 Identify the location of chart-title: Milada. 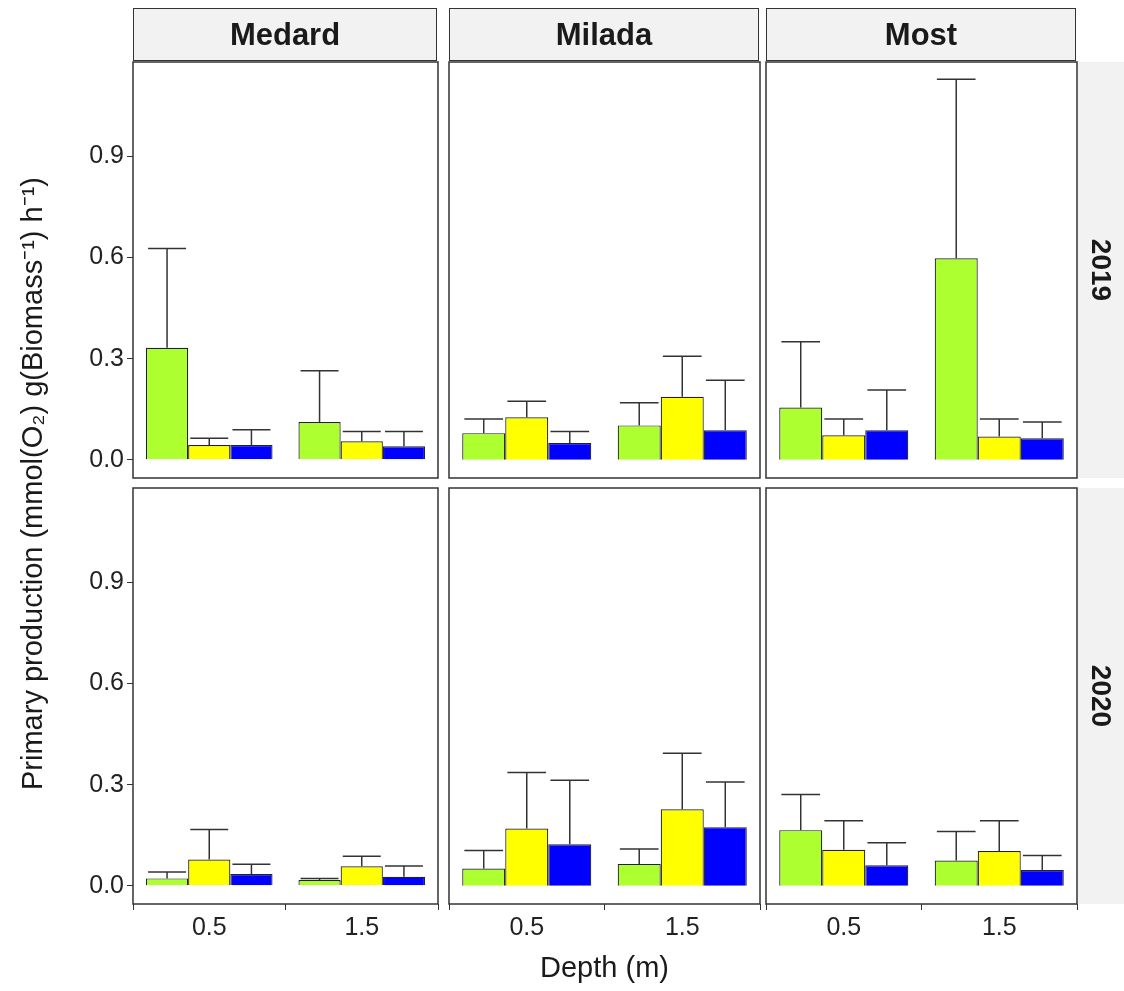
(604, 34).